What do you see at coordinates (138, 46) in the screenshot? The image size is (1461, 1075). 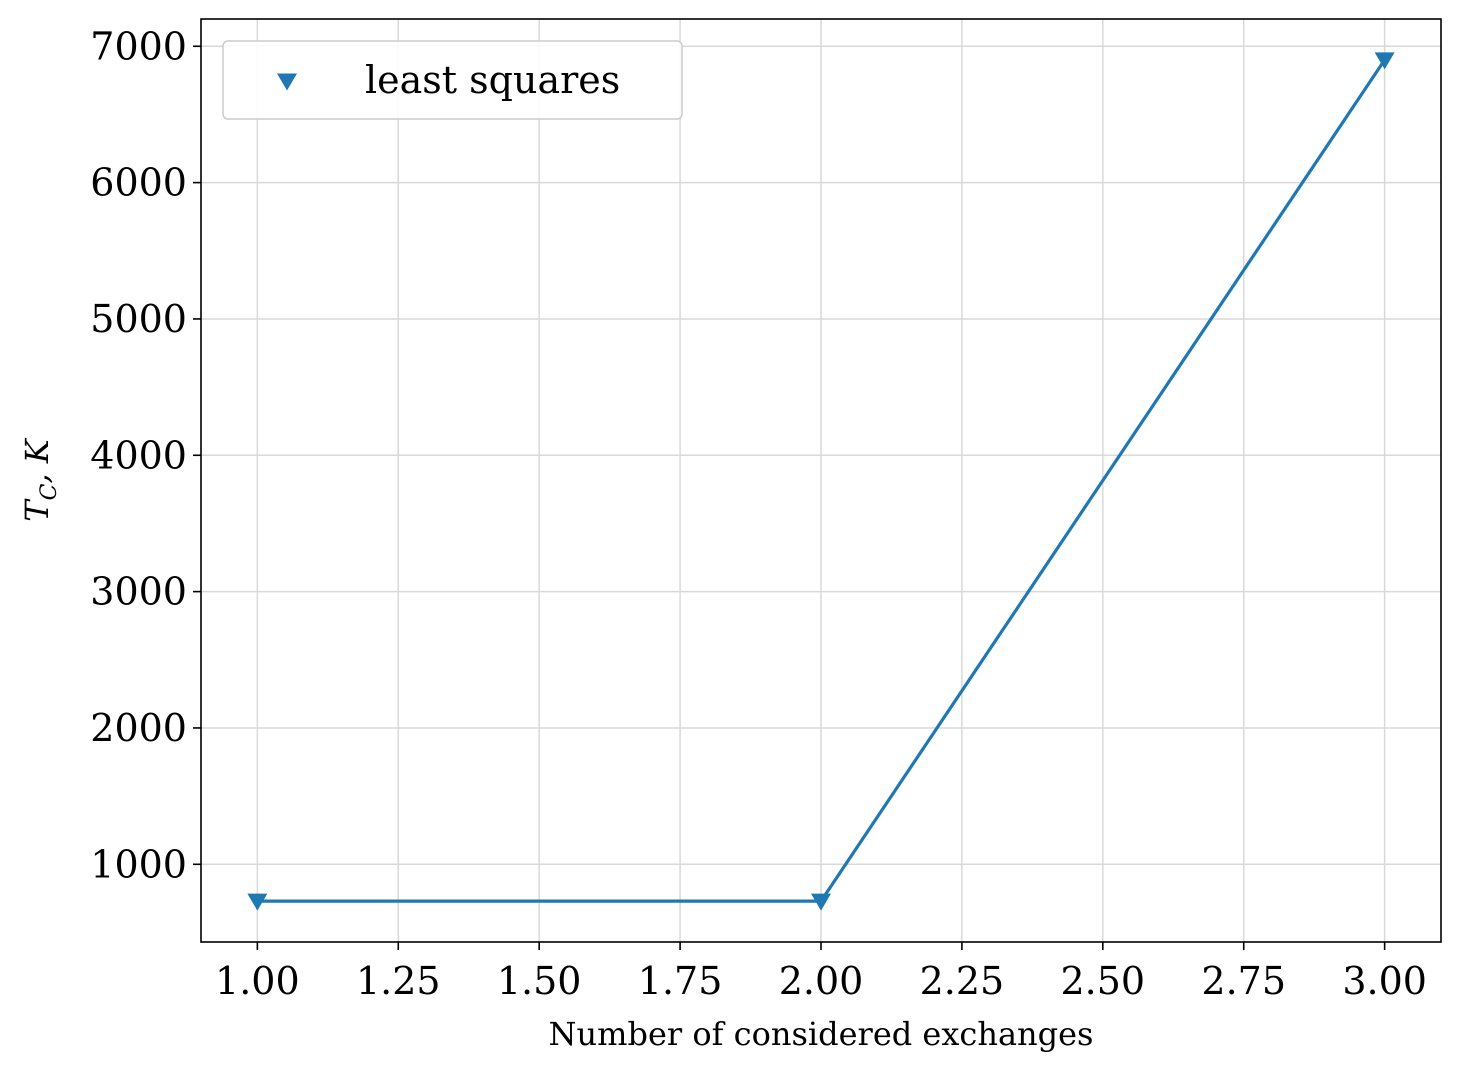 I see `y-tick-label: 7000` at bounding box center [138, 46].